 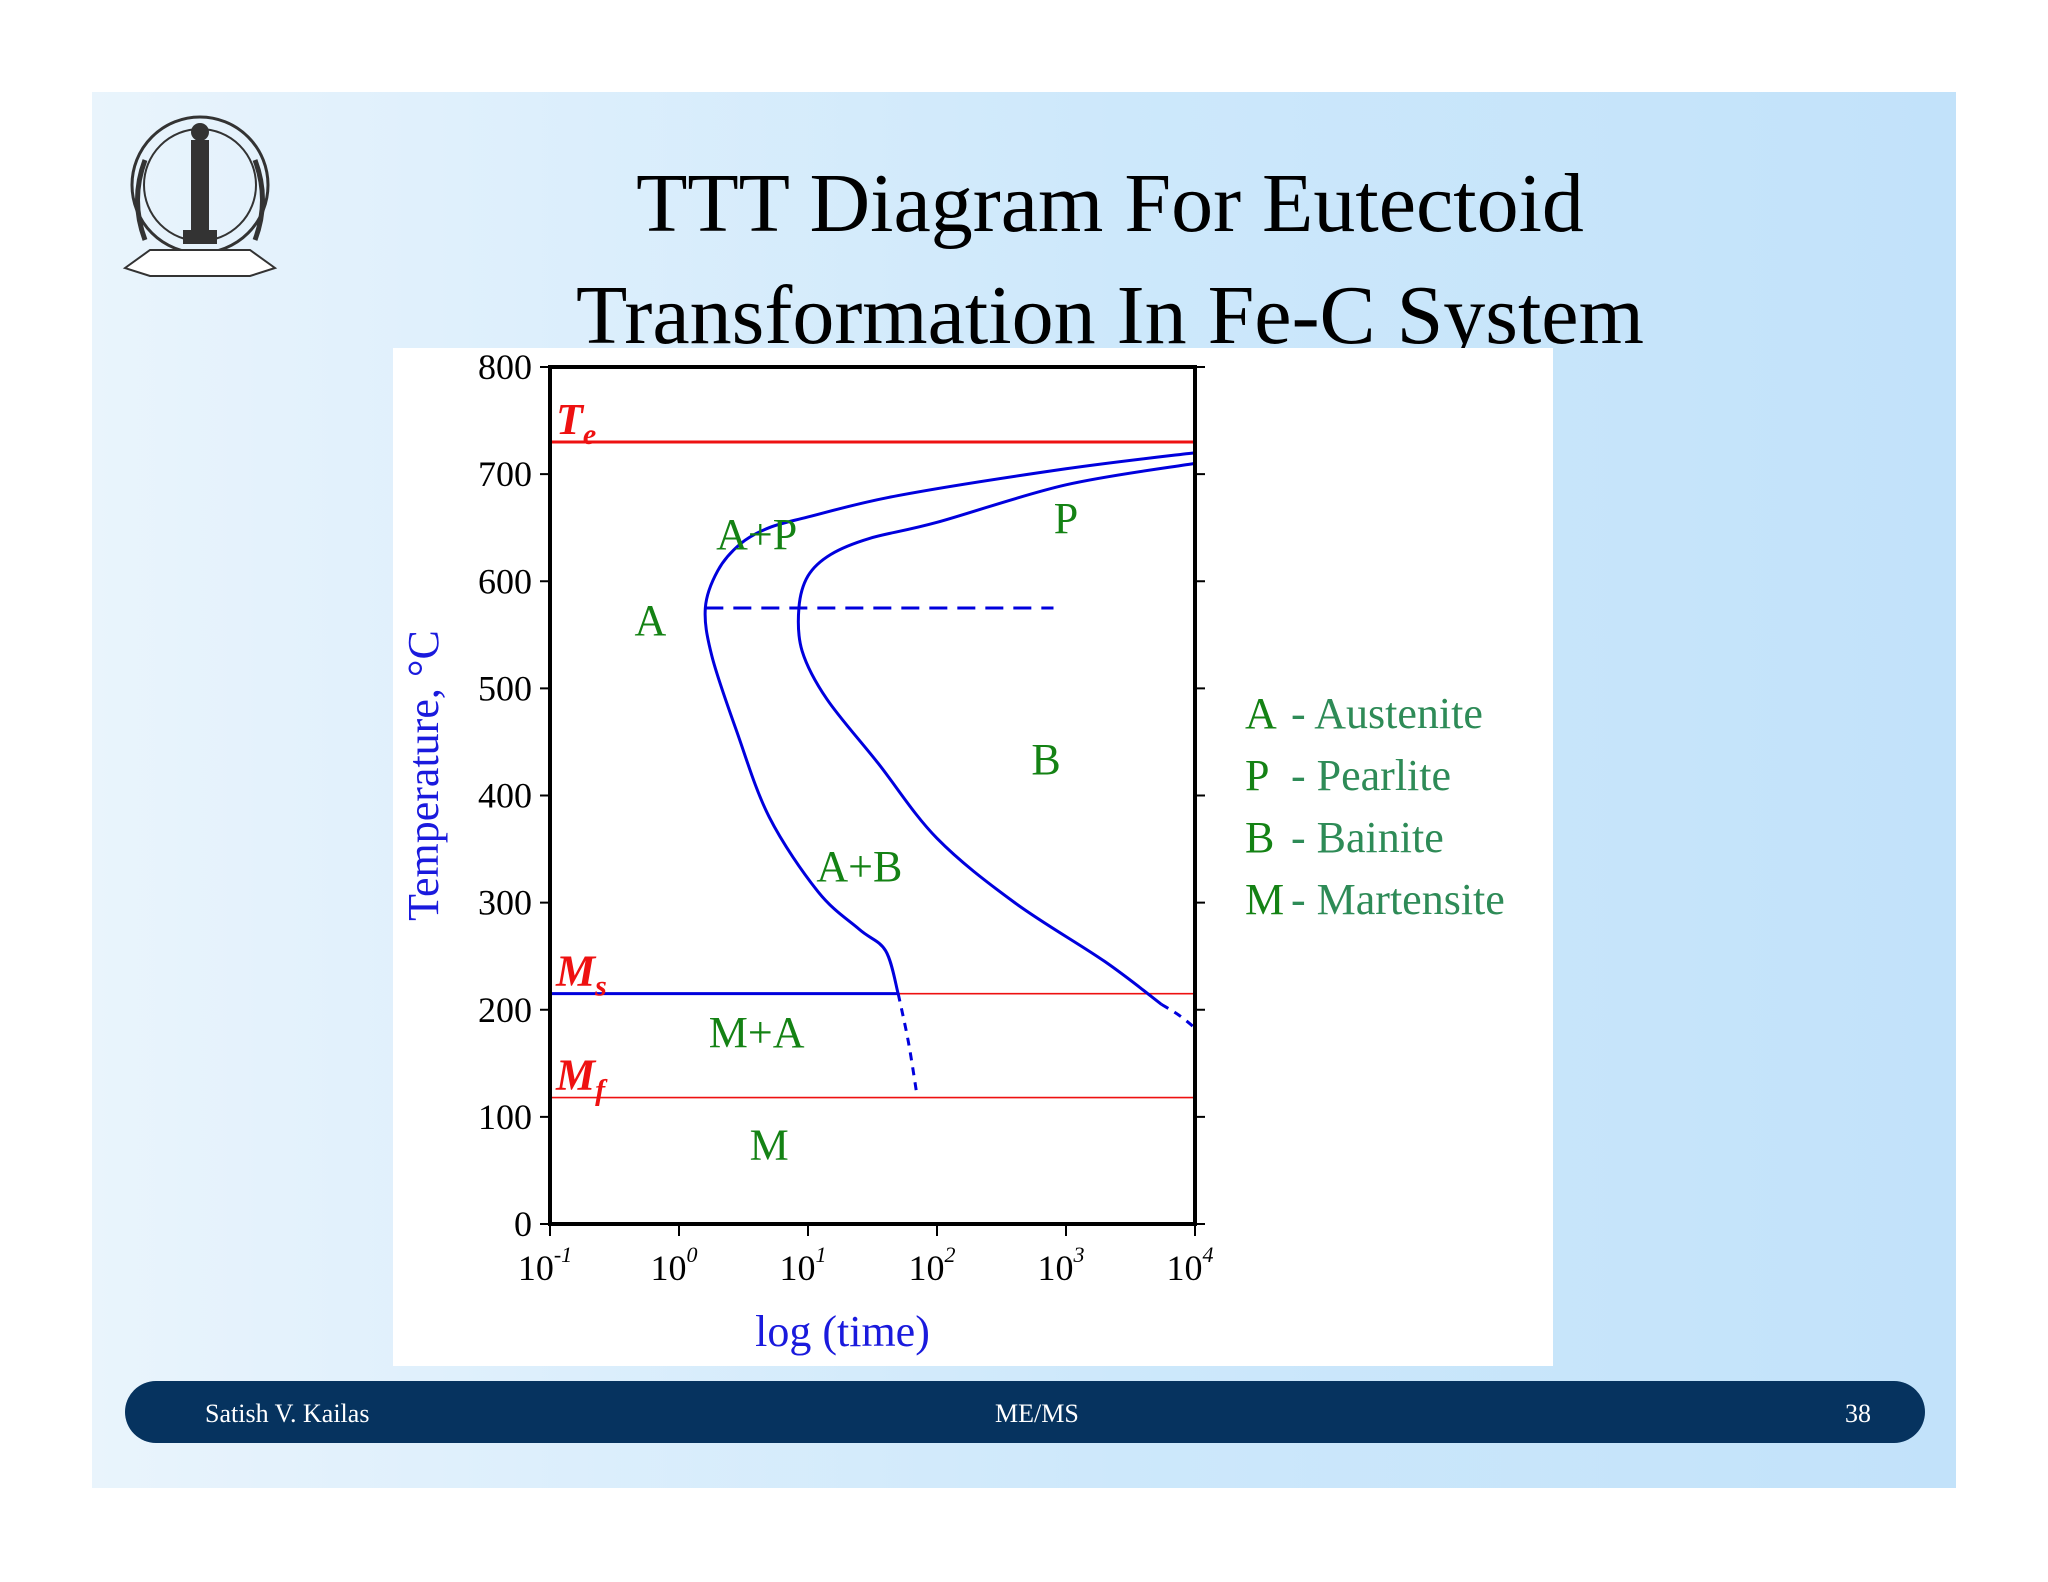 What do you see at coordinates (1387, 713) in the screenshot?
I see `legend-text-a: - Austenite` at bounding box center [1387, 713].